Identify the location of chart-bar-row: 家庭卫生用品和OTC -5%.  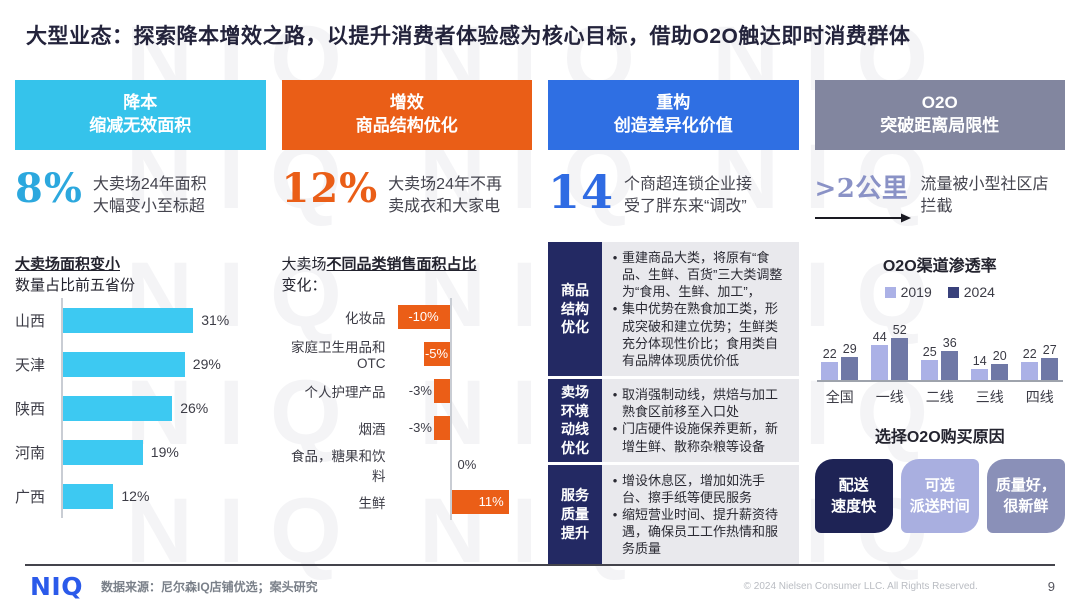
(407, 353).